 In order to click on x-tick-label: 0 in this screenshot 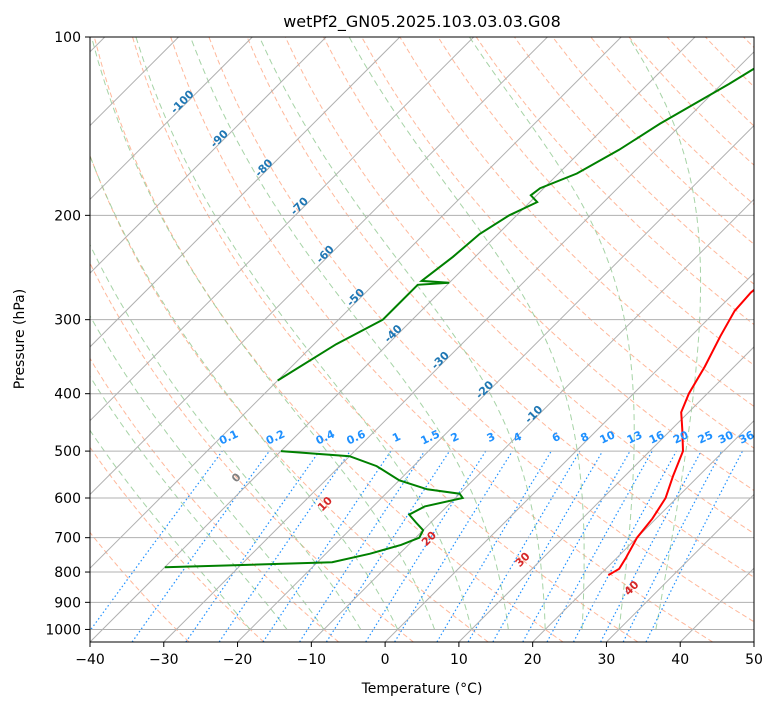, I will do `click(385, 660)`.